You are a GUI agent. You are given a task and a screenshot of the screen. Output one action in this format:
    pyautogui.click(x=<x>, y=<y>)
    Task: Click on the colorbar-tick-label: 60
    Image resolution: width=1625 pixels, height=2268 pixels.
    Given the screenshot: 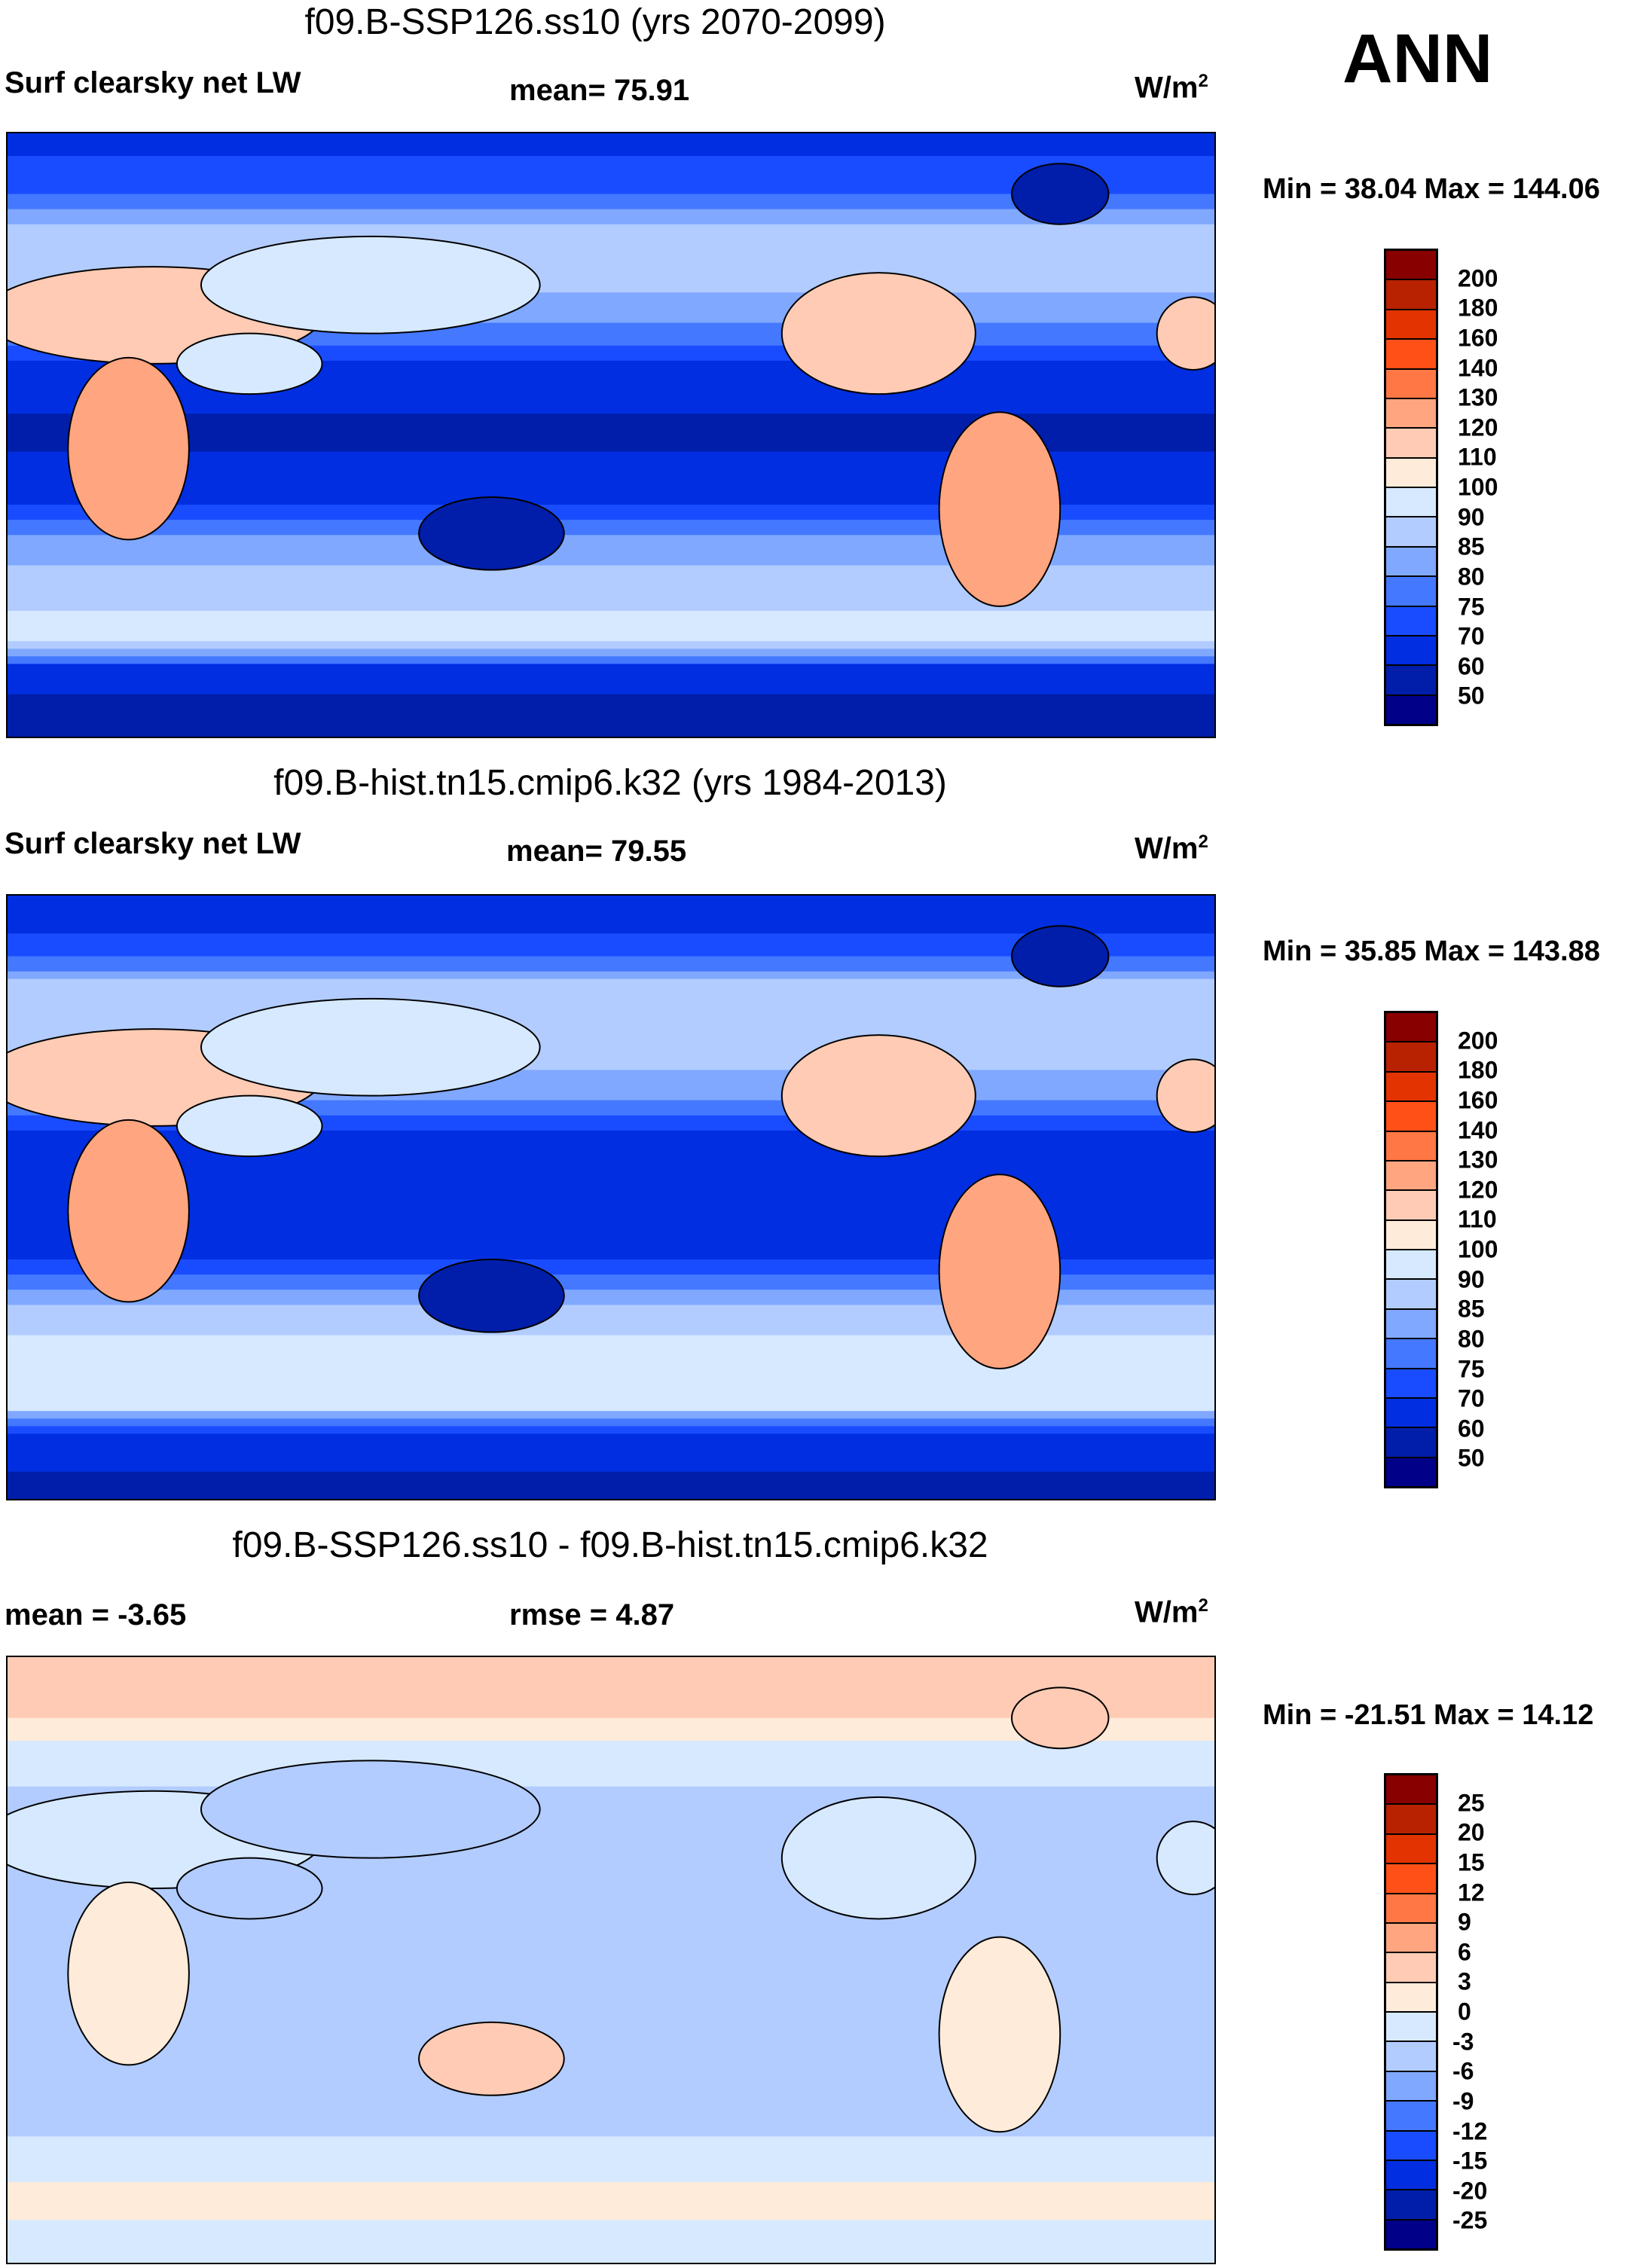 What is the action you would take?
    pyautogui.click(x=1471, y=1428)
    